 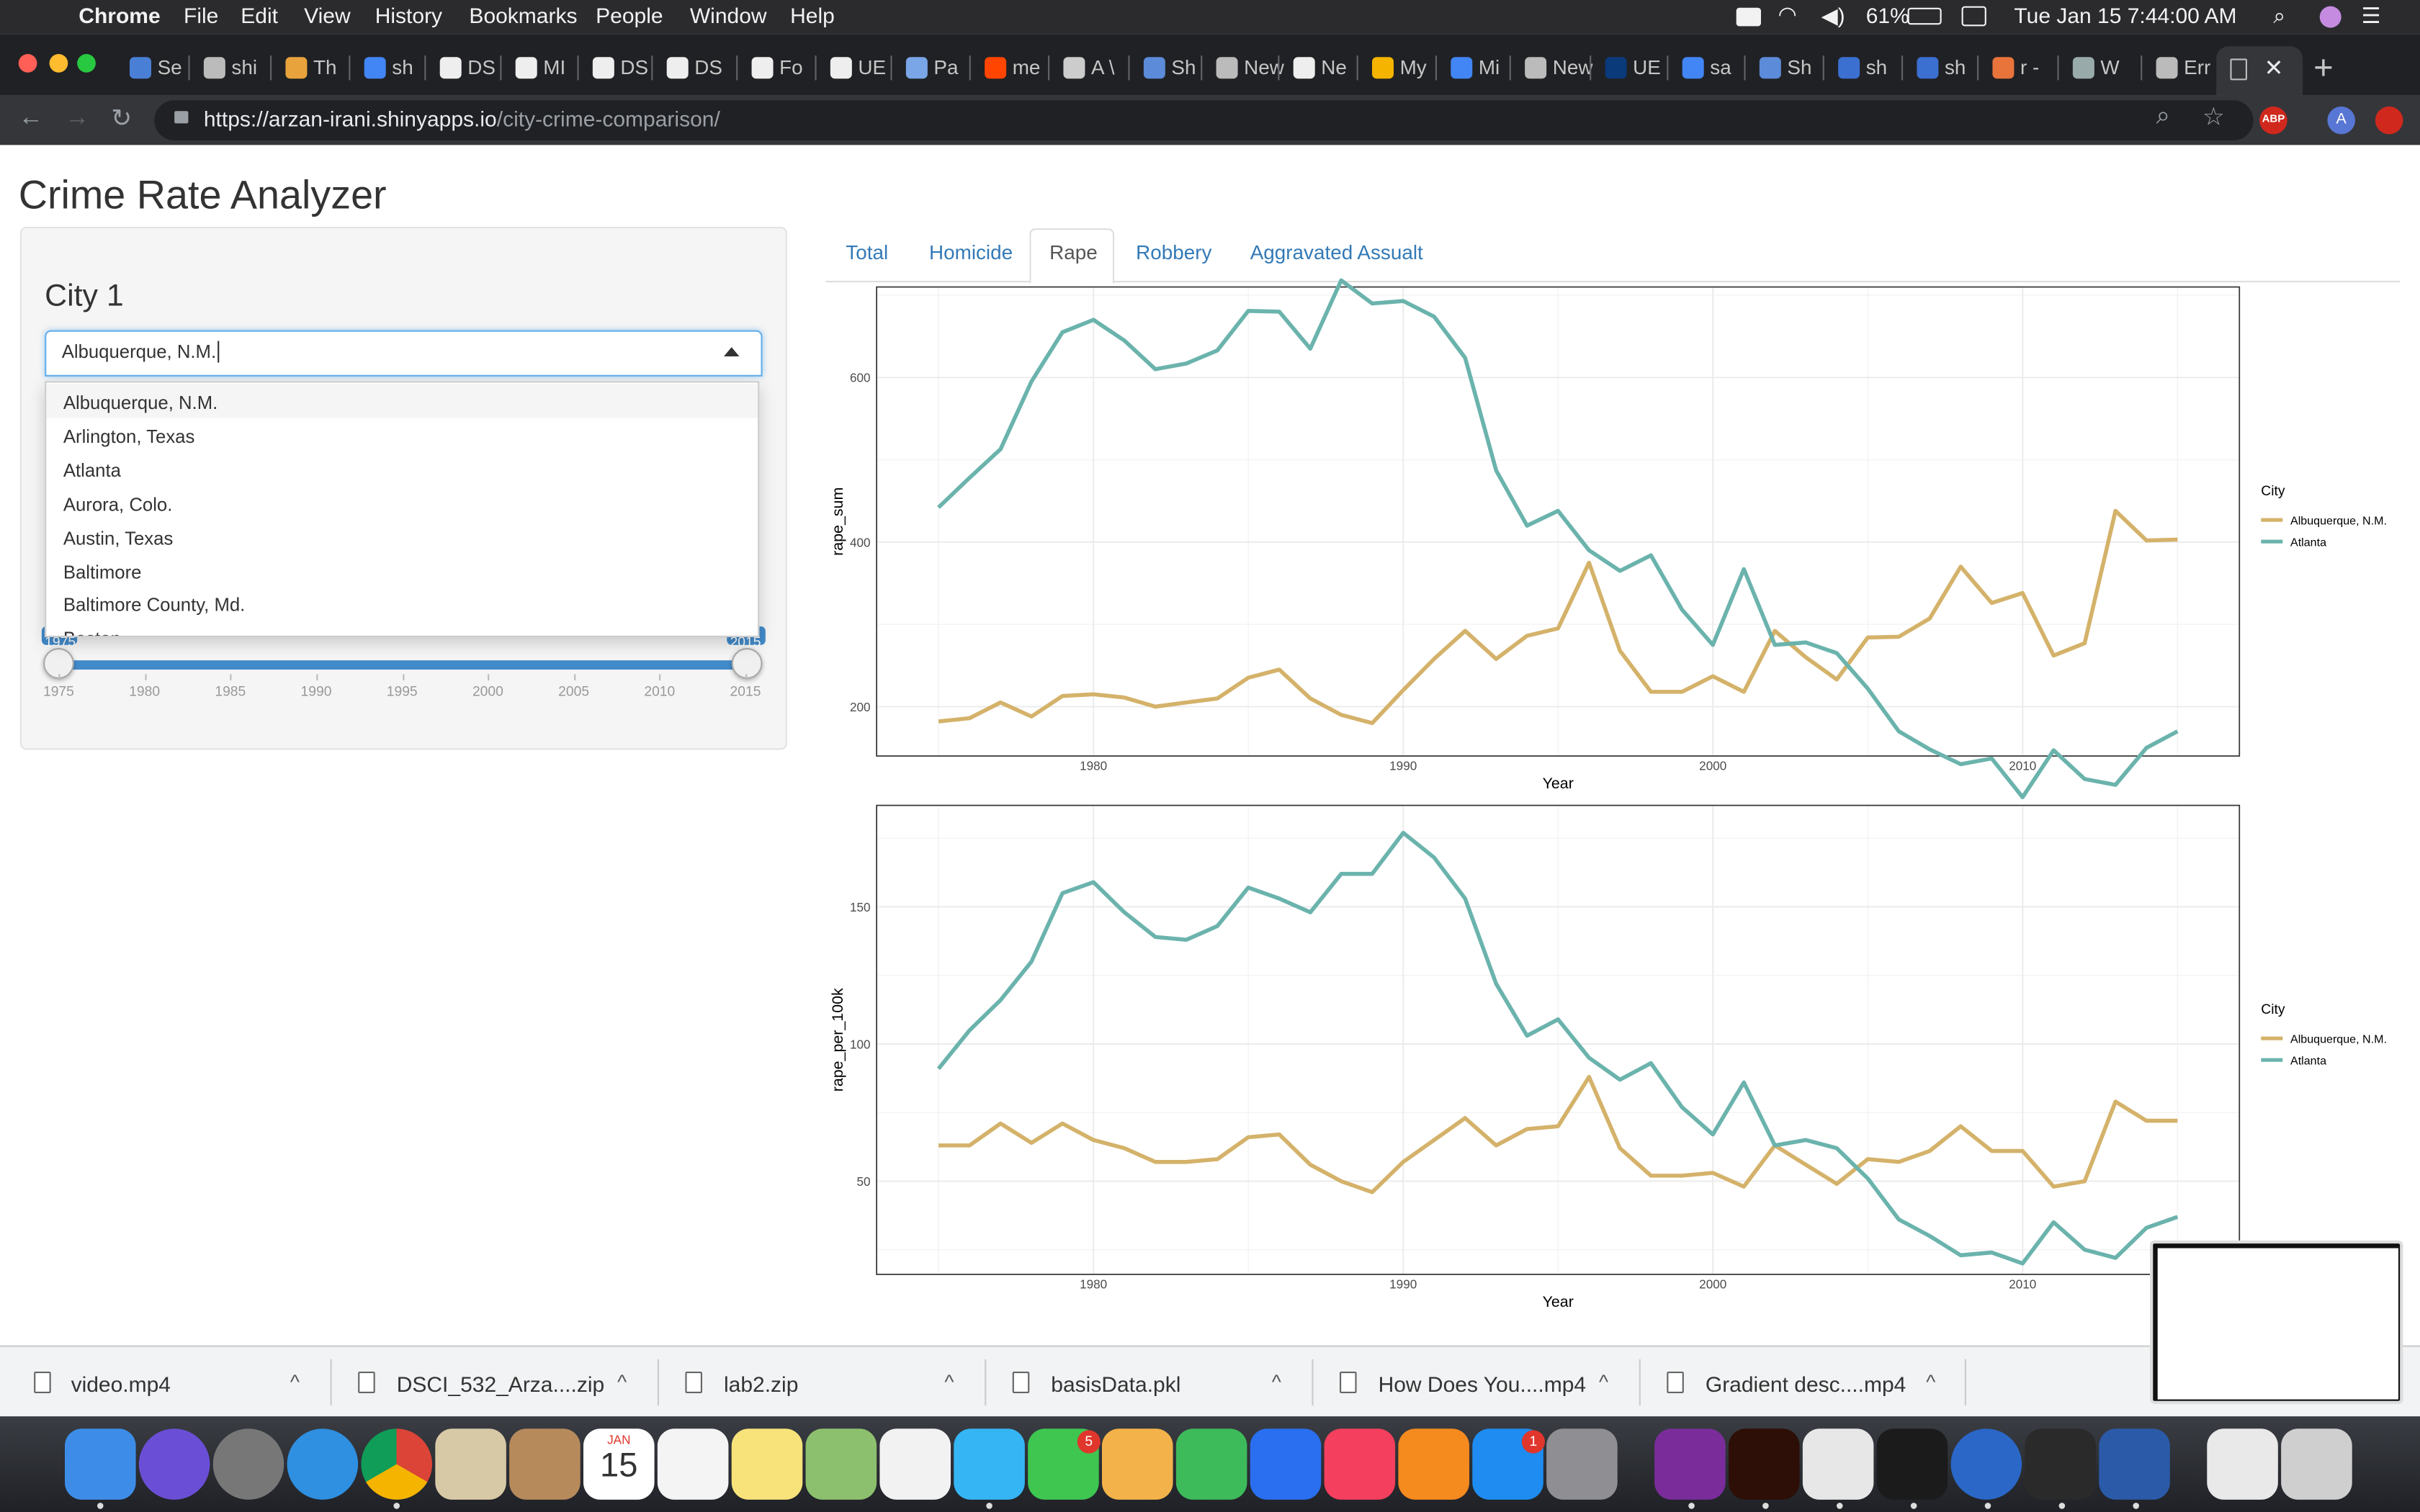 What do you see at coordinates (1286, 1464) in the screenshot?
I see `presentation-icon` at bounding box center [1286, 1464].